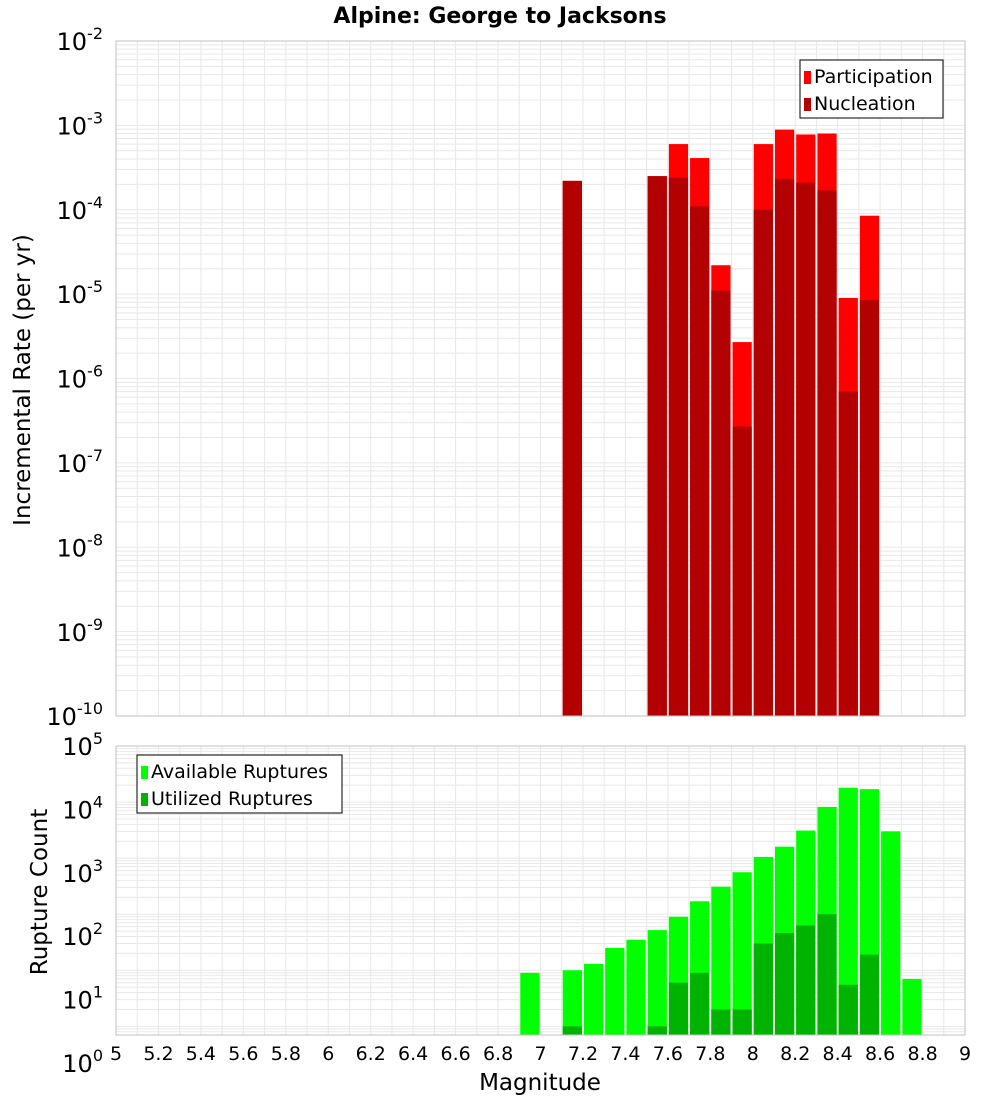 Image resolution: width=1000 pixels, height=1100 pixels. I want to click on x-tick-label: 5.8, so click(286, 1054).